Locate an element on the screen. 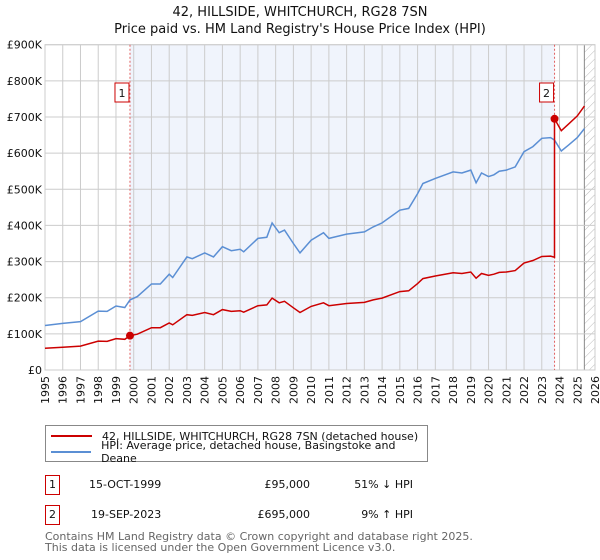 The image size is (600, 560). x-tick-label: 2004 is located at coordinates (205, 390).